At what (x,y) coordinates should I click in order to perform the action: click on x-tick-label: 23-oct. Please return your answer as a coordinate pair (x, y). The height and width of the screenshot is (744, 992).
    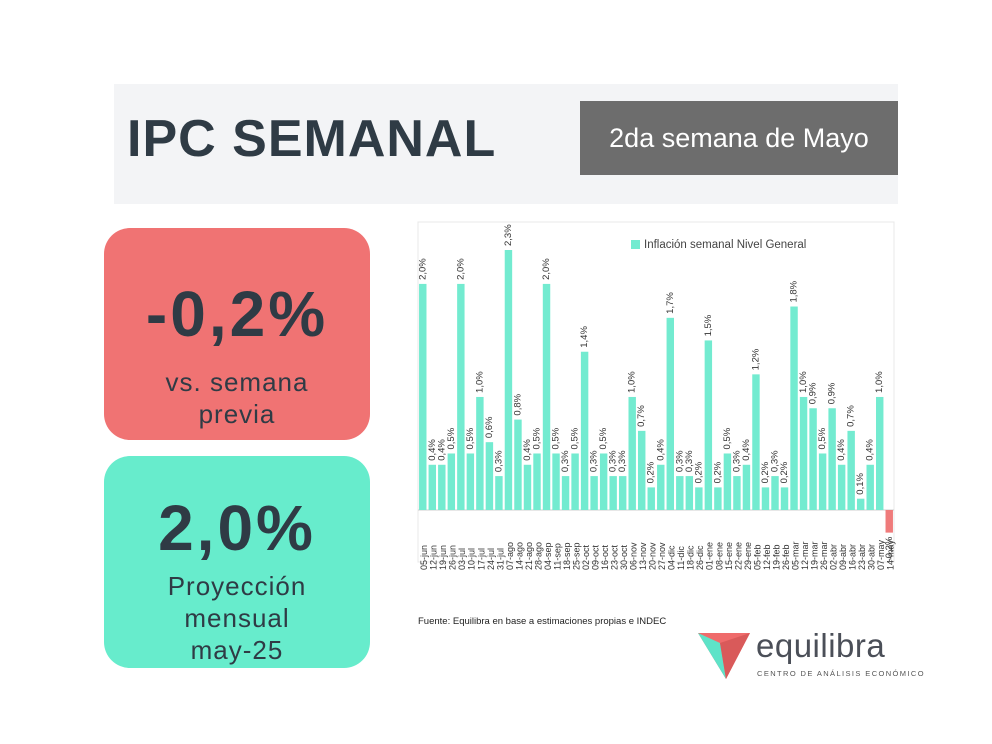
    Looking at the image, I should click on (615, 557).